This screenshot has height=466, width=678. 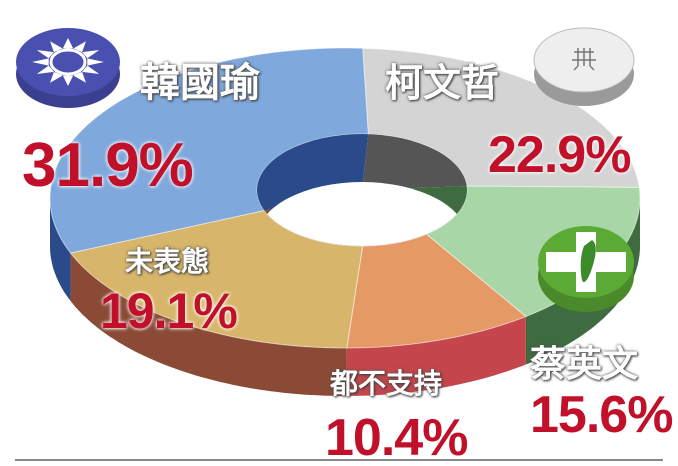 What do you see at coordinates (584, 364) in the screenshot?
I see `label-tsai-ing-wen: 蔡英文` at bounding box center [584, 364].